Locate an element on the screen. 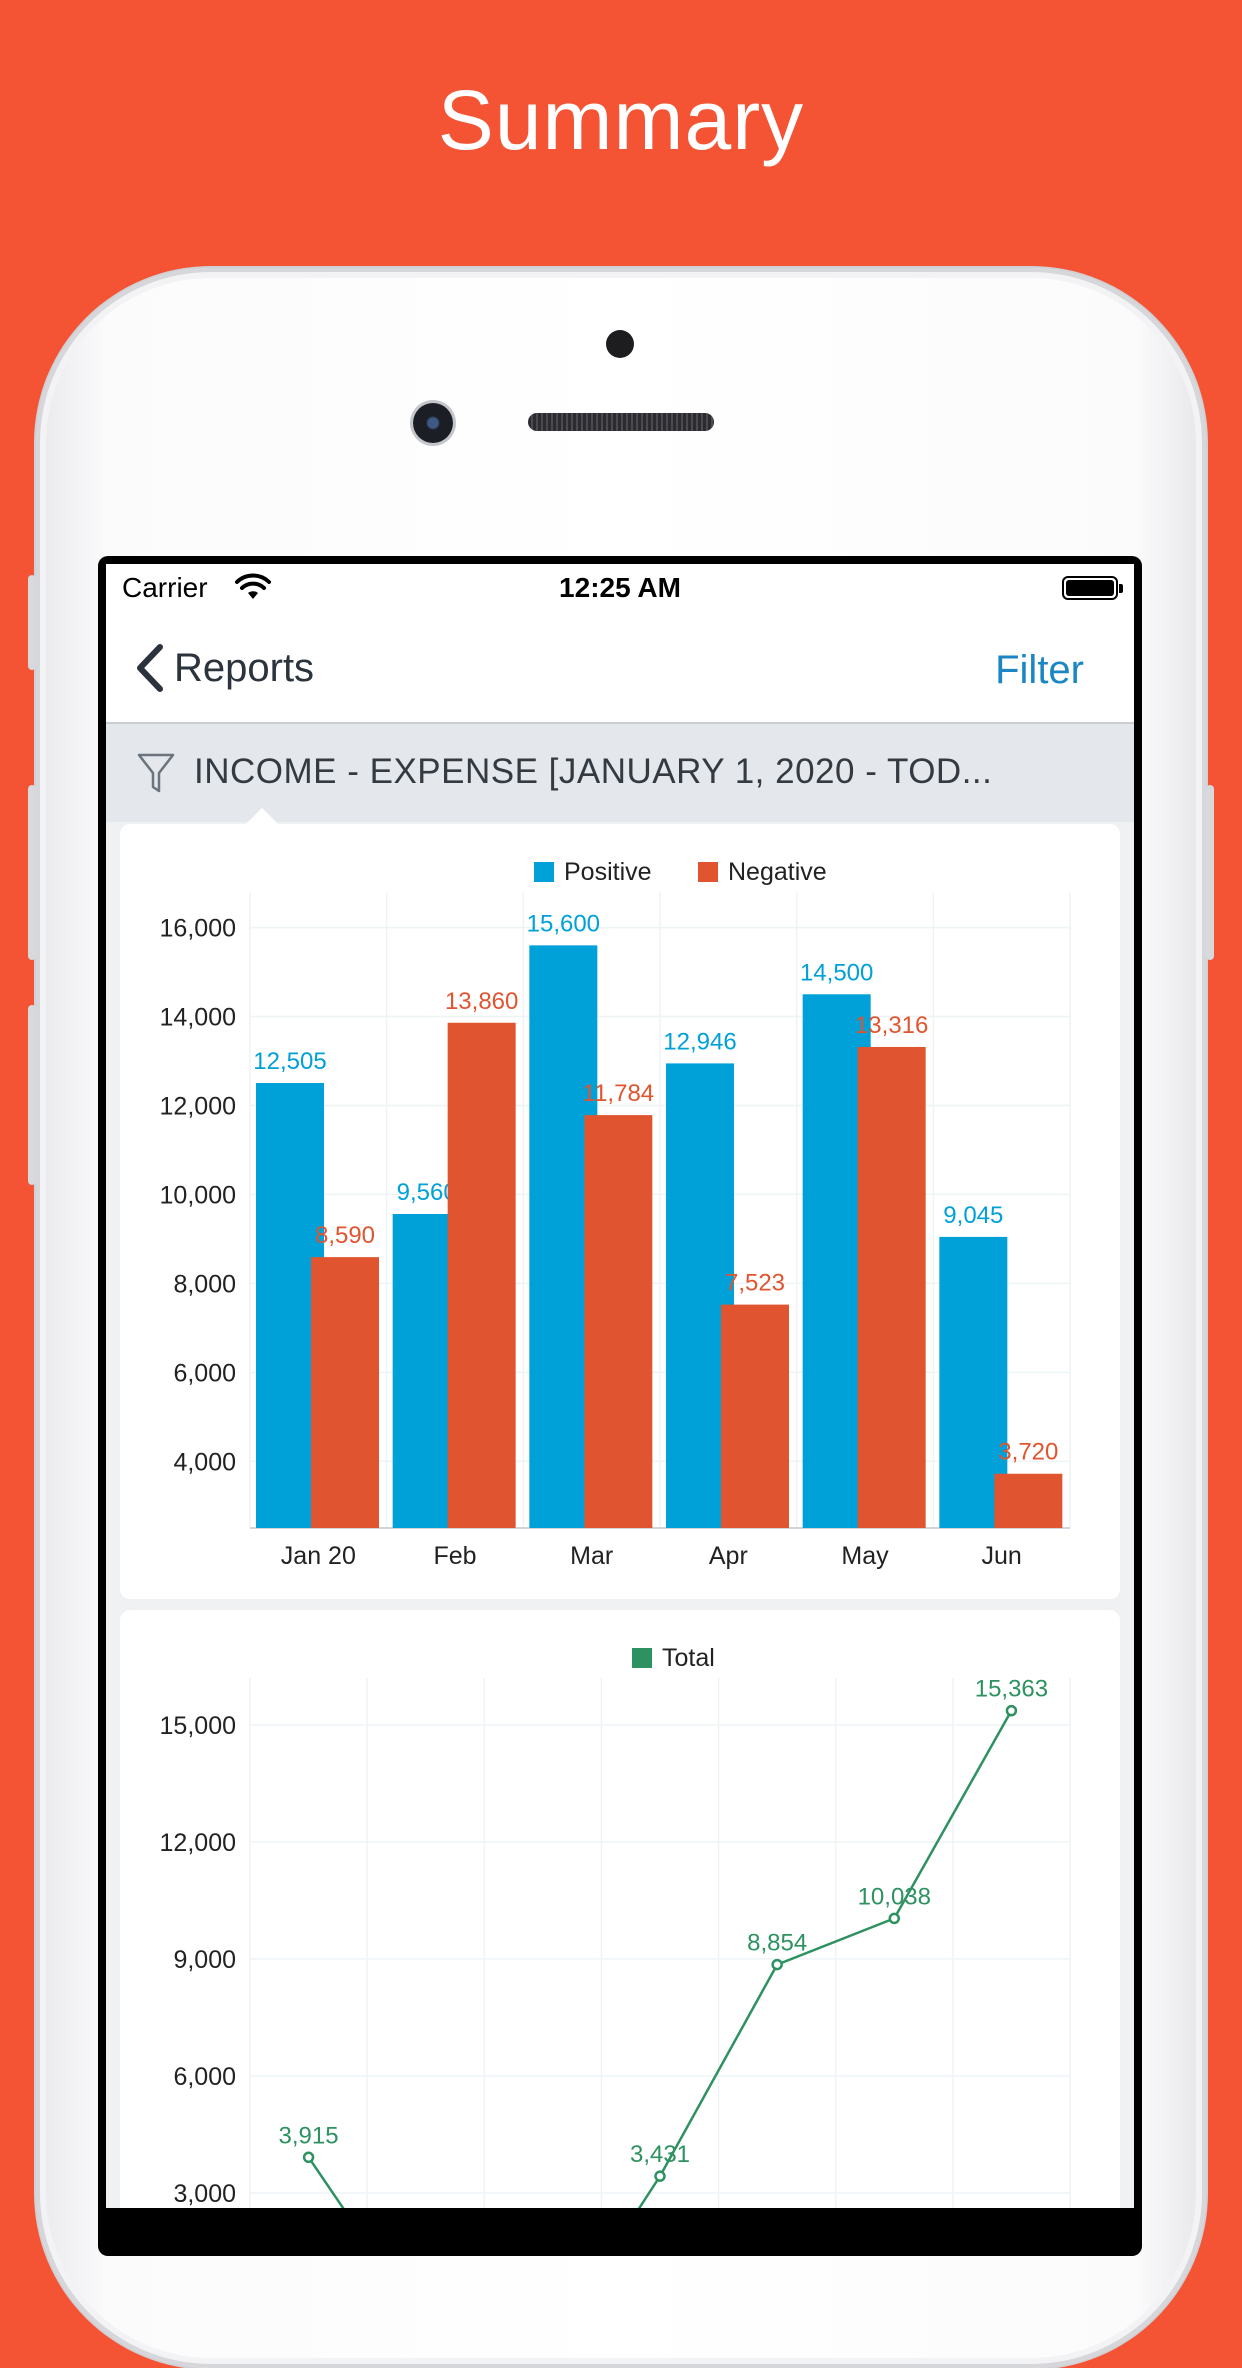 The width and height of the screenshot is (1242, 2368). status-time: 12:25 AM is located at coordinates (620, 587).